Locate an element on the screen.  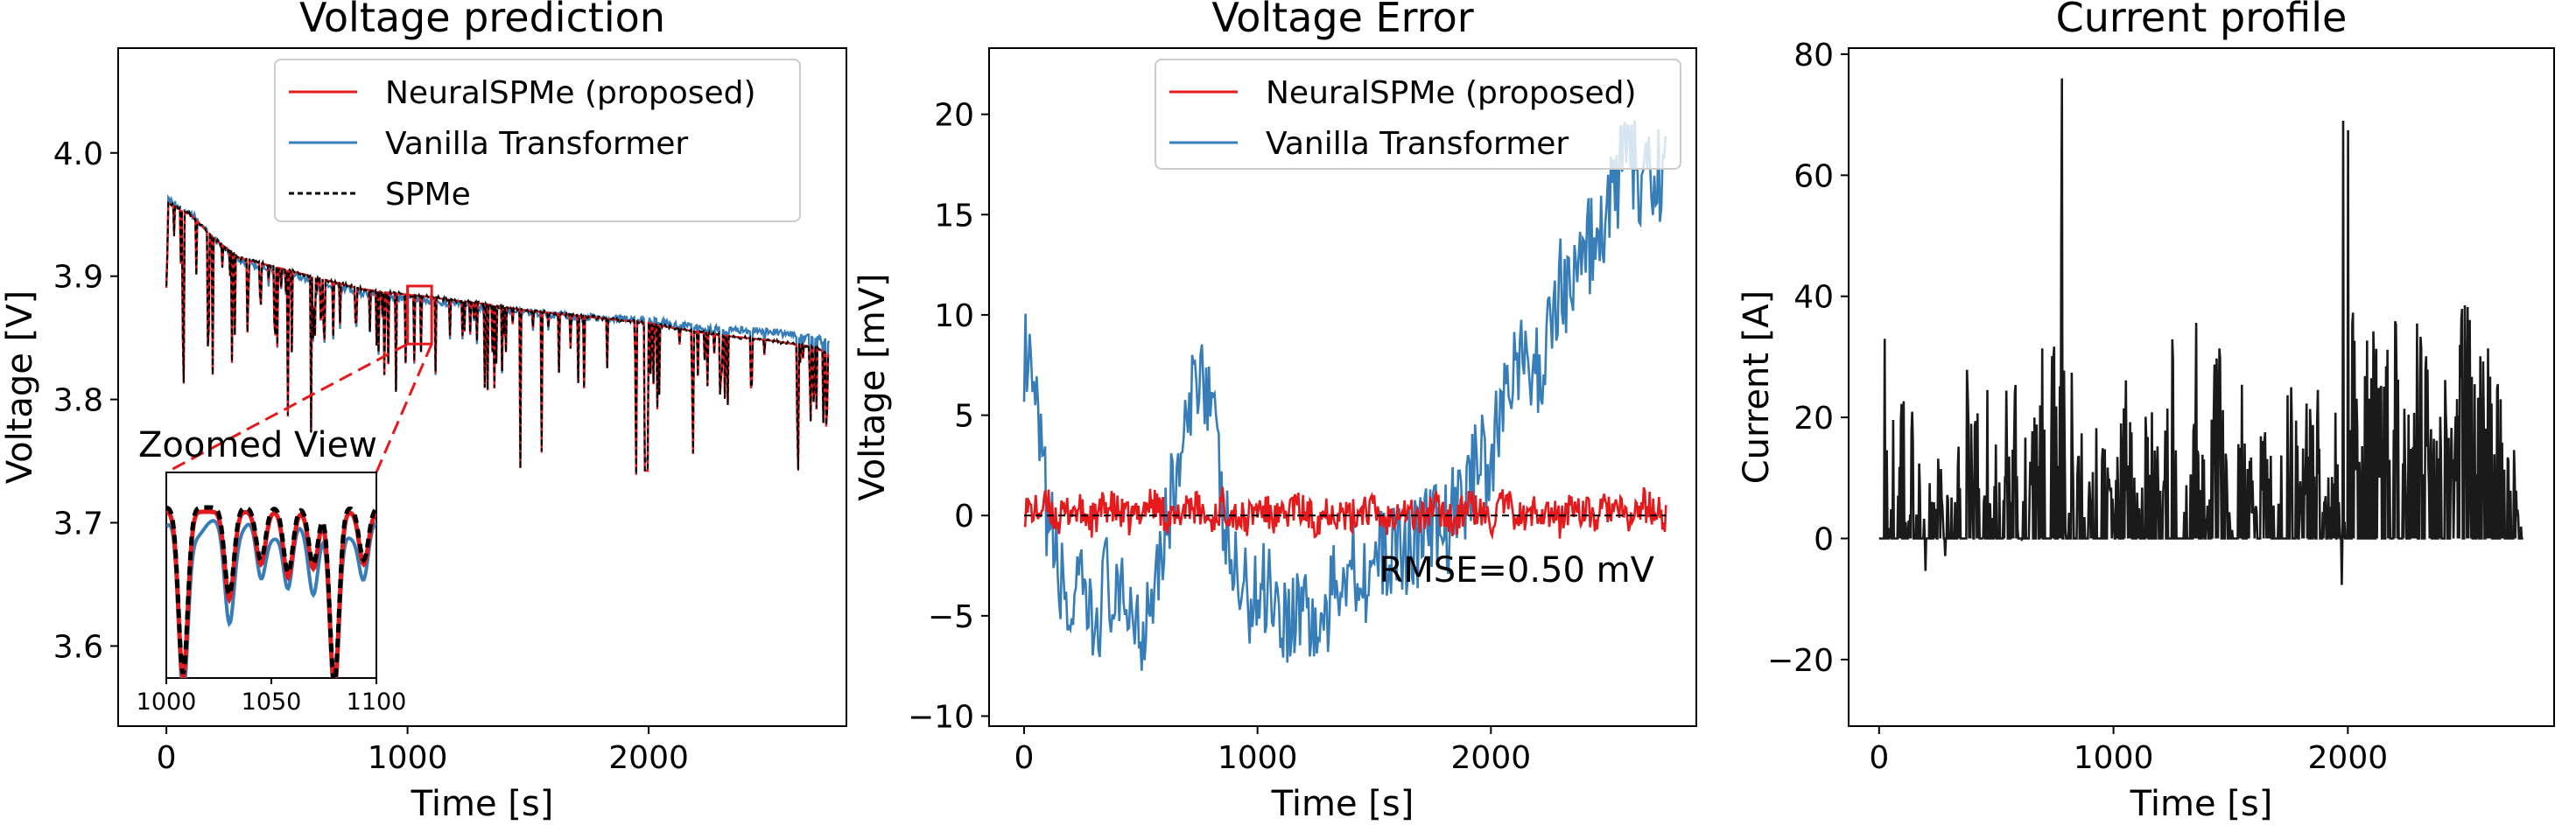
y-tick-label: −10 is located at coordinates (941, 718).